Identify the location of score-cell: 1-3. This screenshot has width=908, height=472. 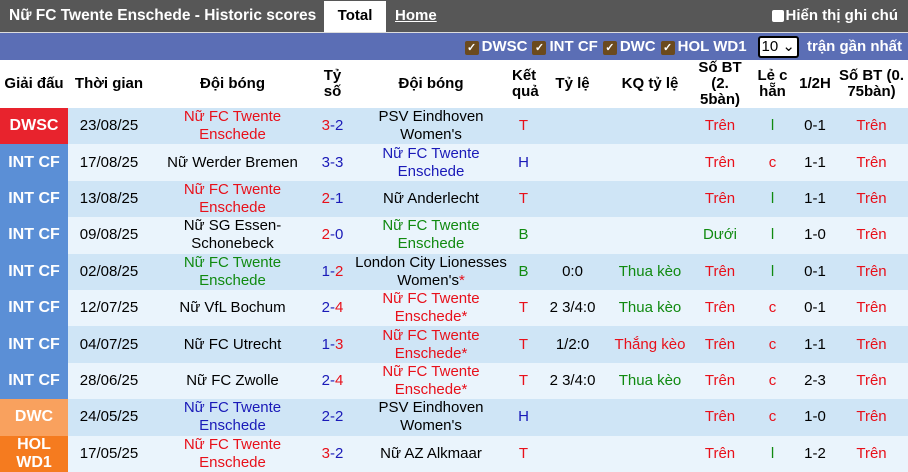
(332, 344).